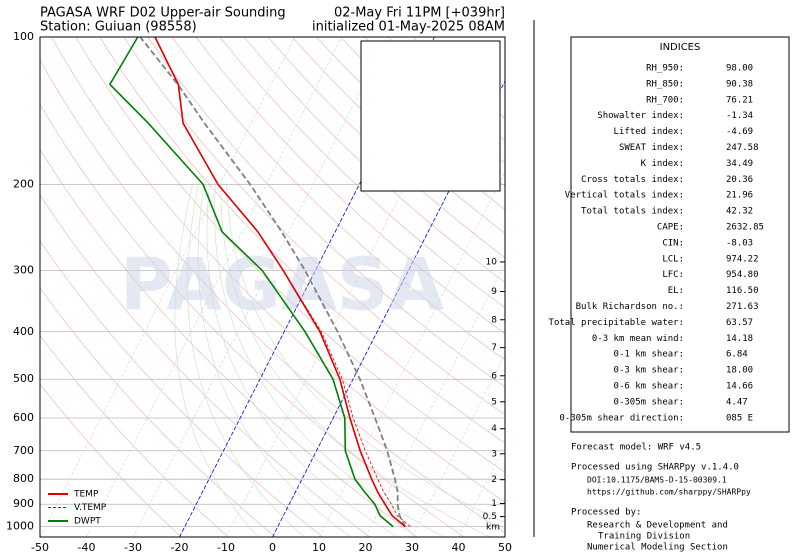 The width and height of the screenshot is (802, 560). What do you see at coordinates (632, 180) in the screenshot?
I see `index-label: Cross totals index:` at bounding box center [632, 180].